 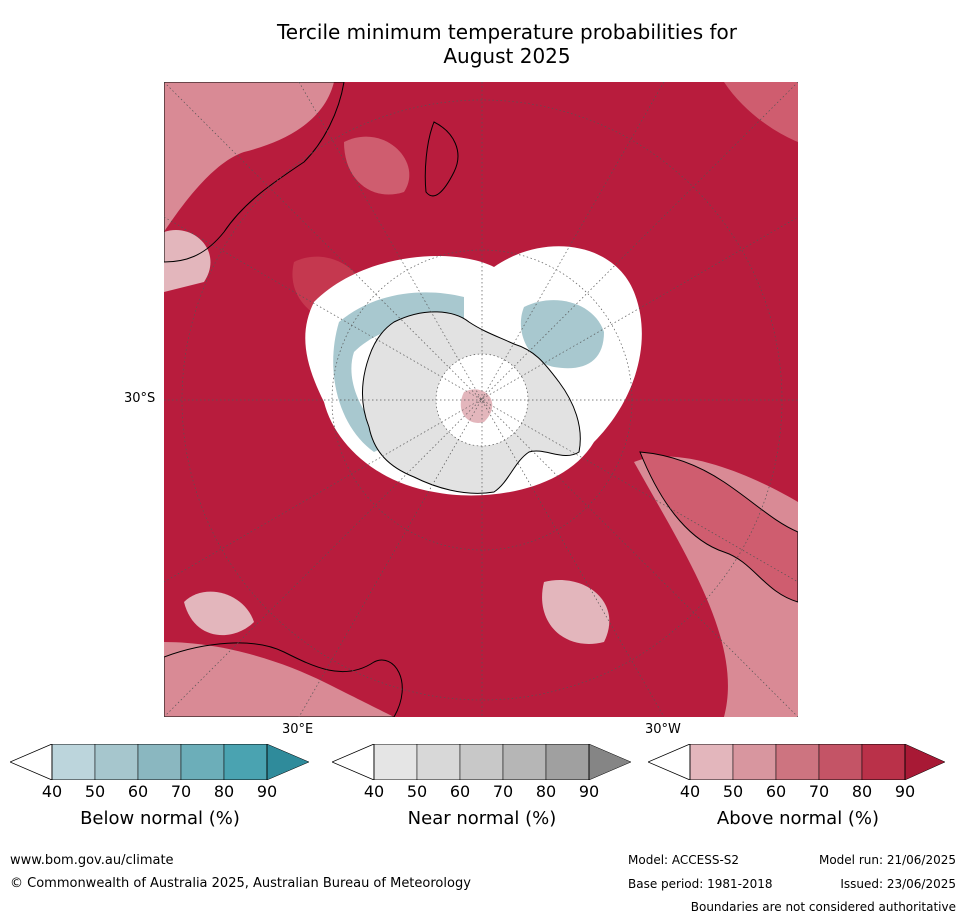 I want to click on above-normal-region-sw, so click(x=279, y=679).